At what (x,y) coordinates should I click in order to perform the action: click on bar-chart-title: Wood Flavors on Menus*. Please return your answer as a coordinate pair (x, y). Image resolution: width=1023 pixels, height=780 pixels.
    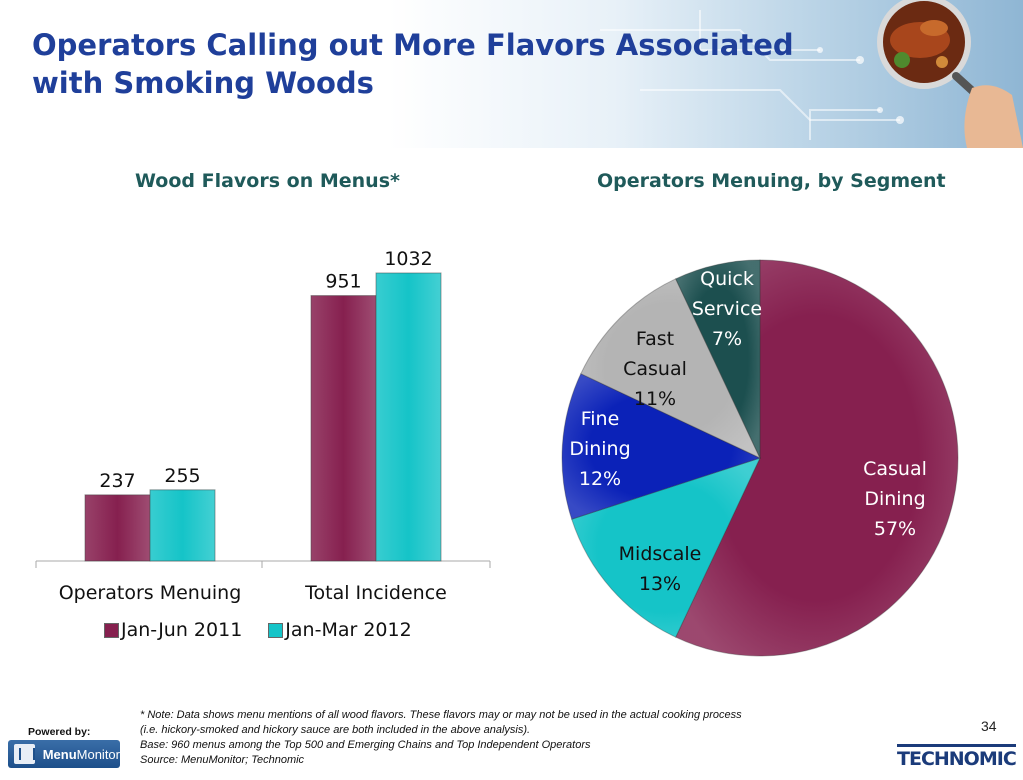
    Looking at the image, I should click on (267, 181).